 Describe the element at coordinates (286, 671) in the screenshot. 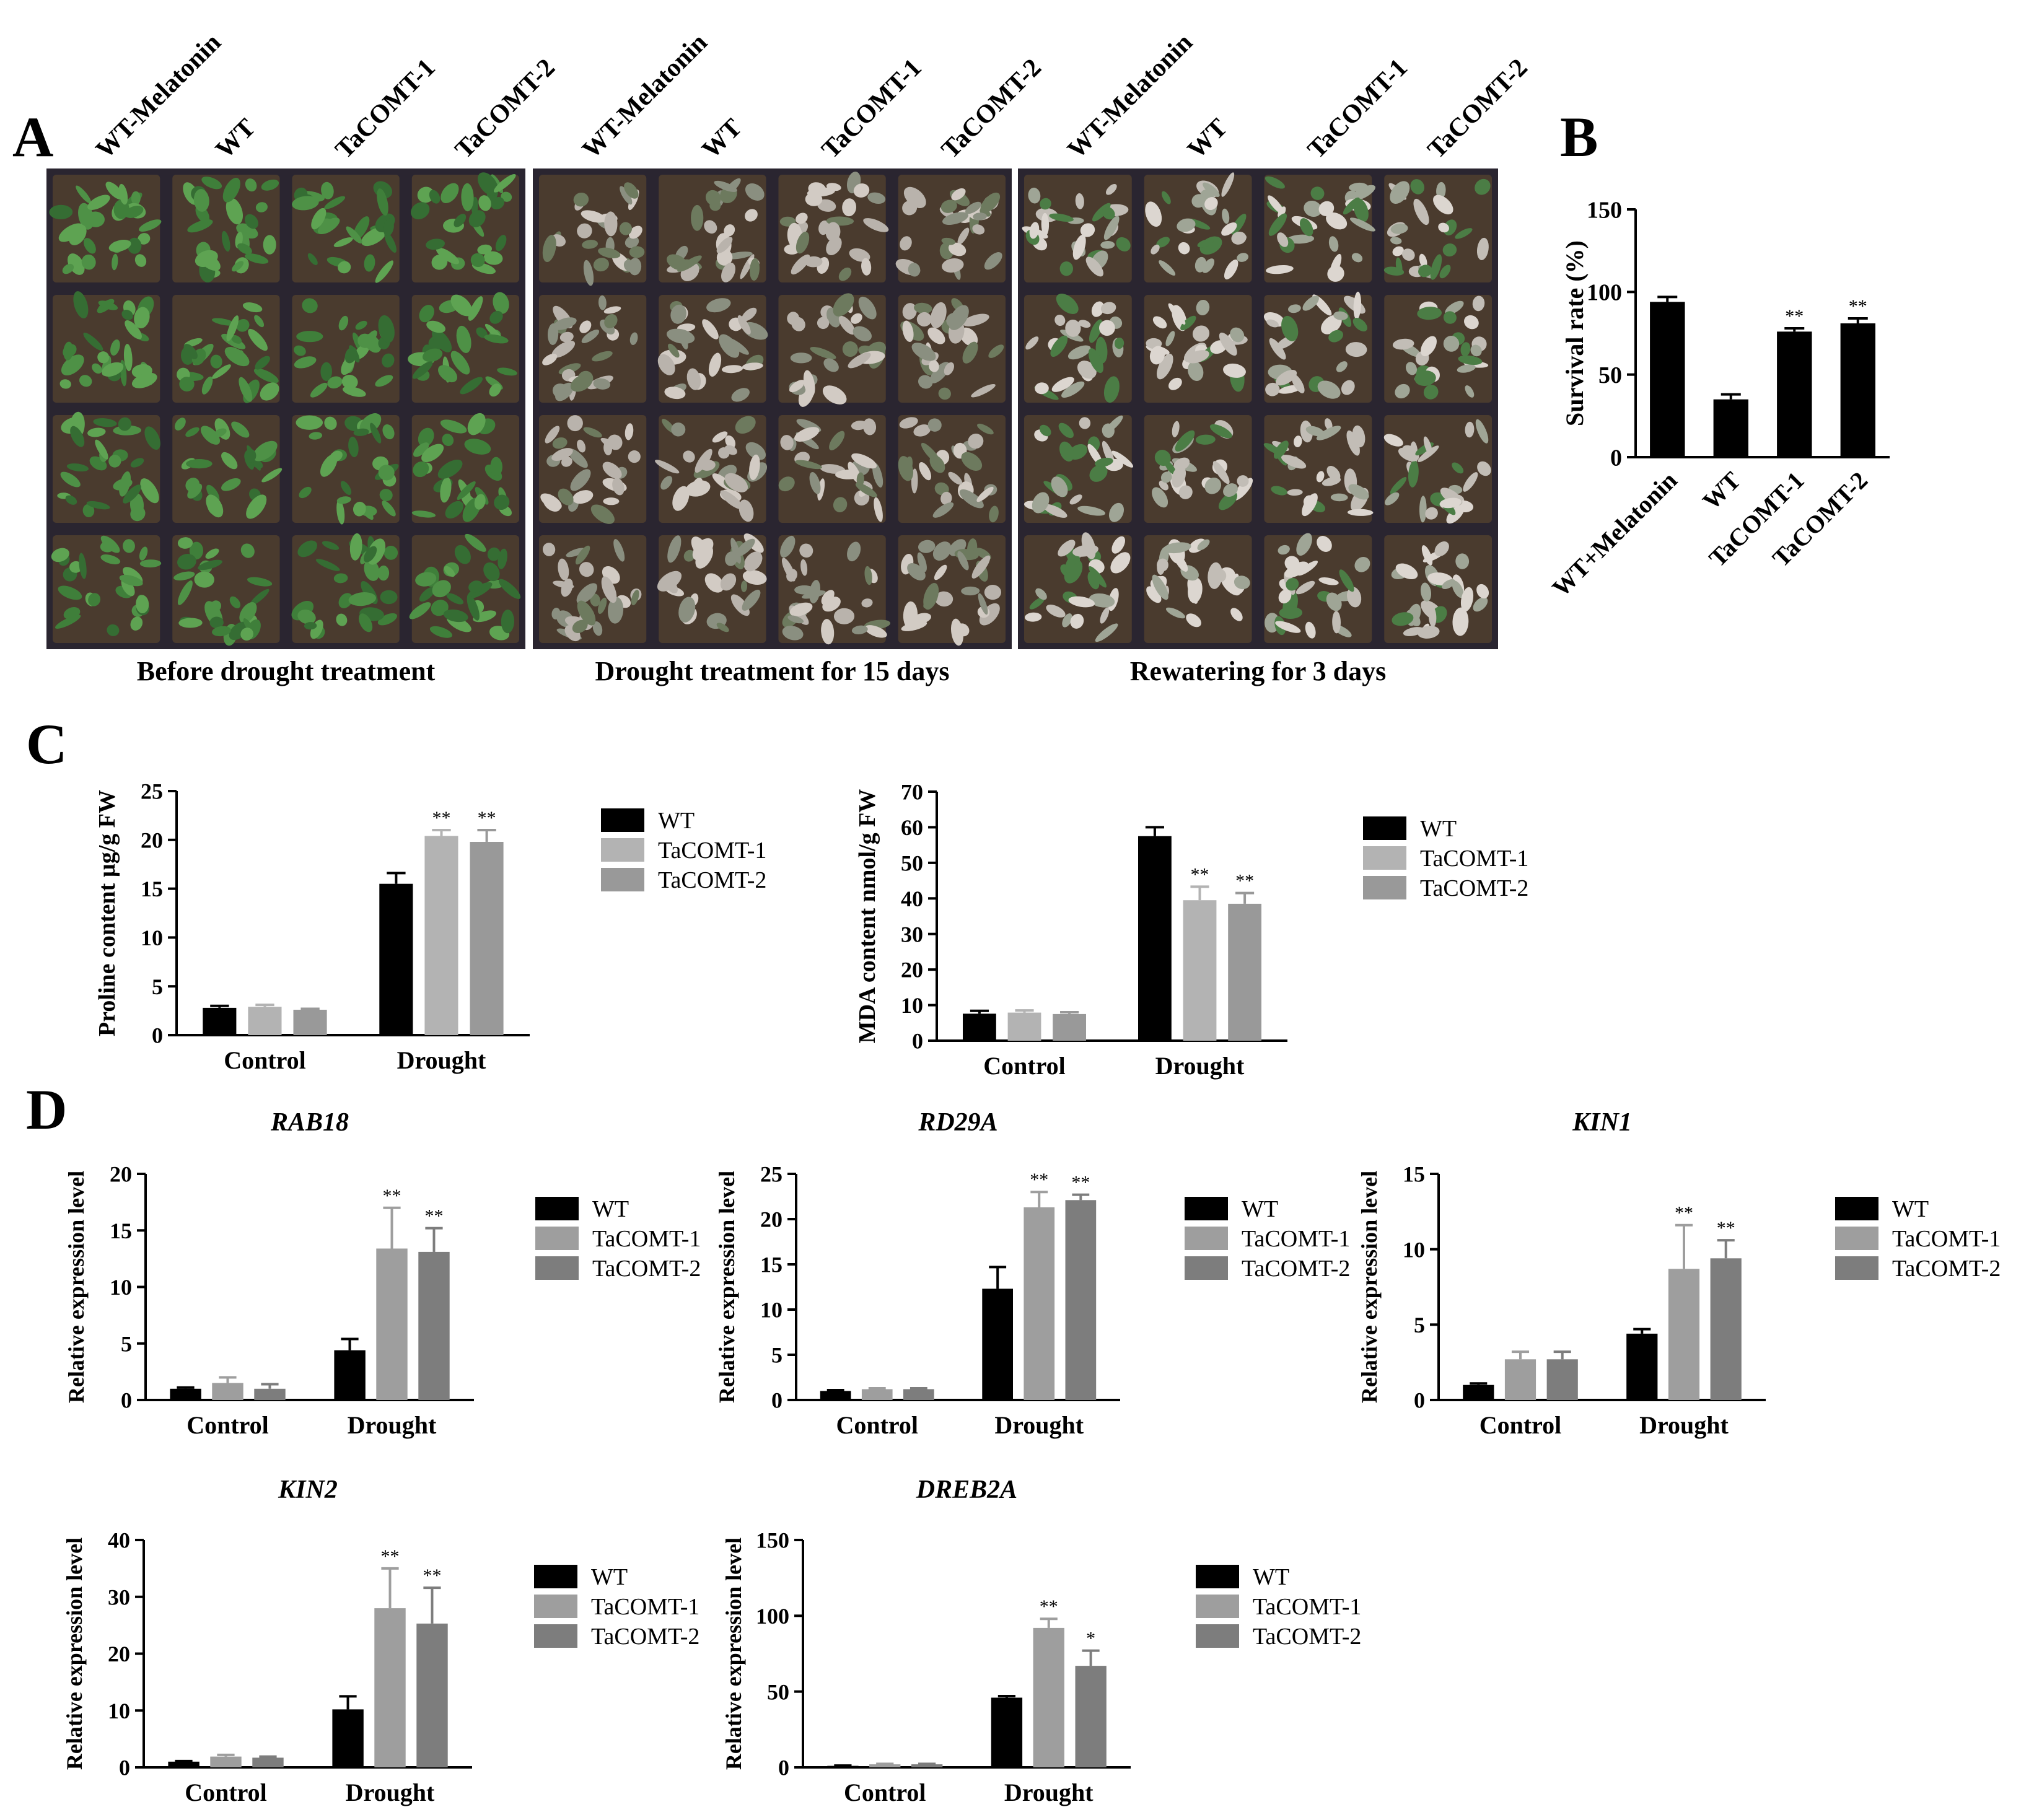

I see `photo-caption: Before drought treatment` at that location.